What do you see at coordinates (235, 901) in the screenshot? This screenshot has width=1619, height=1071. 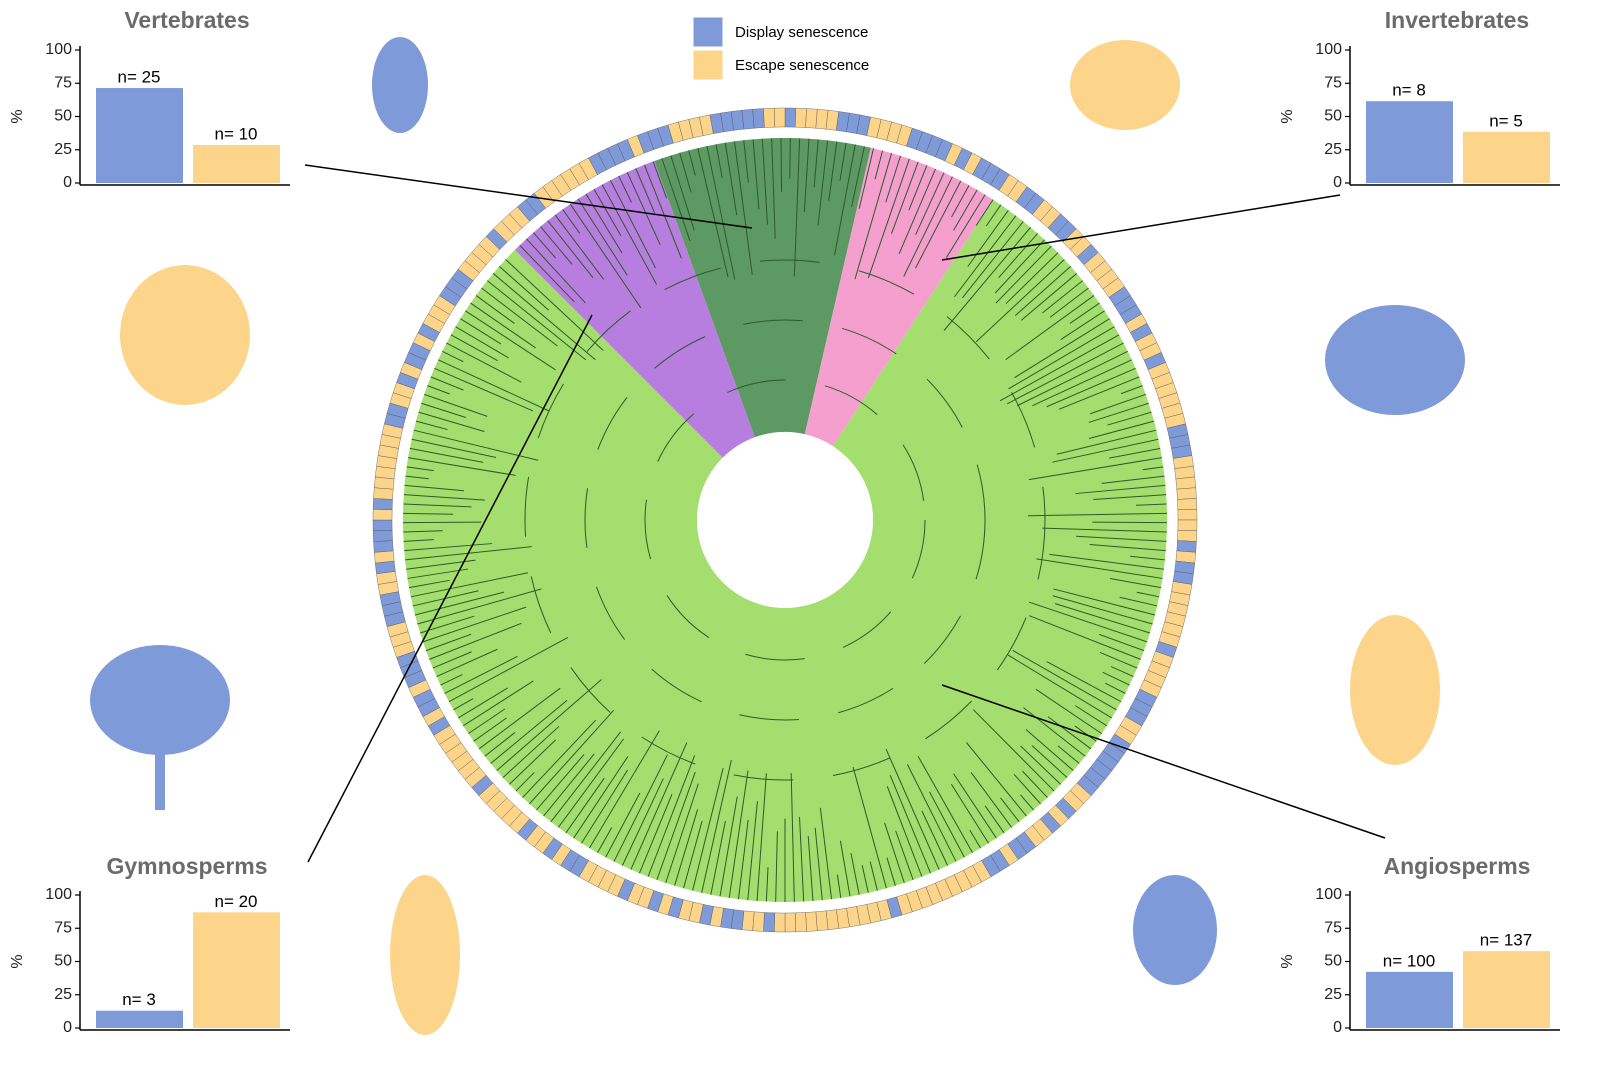 I see `bar-annotation: n= 20` at bounding box center [235, 901].